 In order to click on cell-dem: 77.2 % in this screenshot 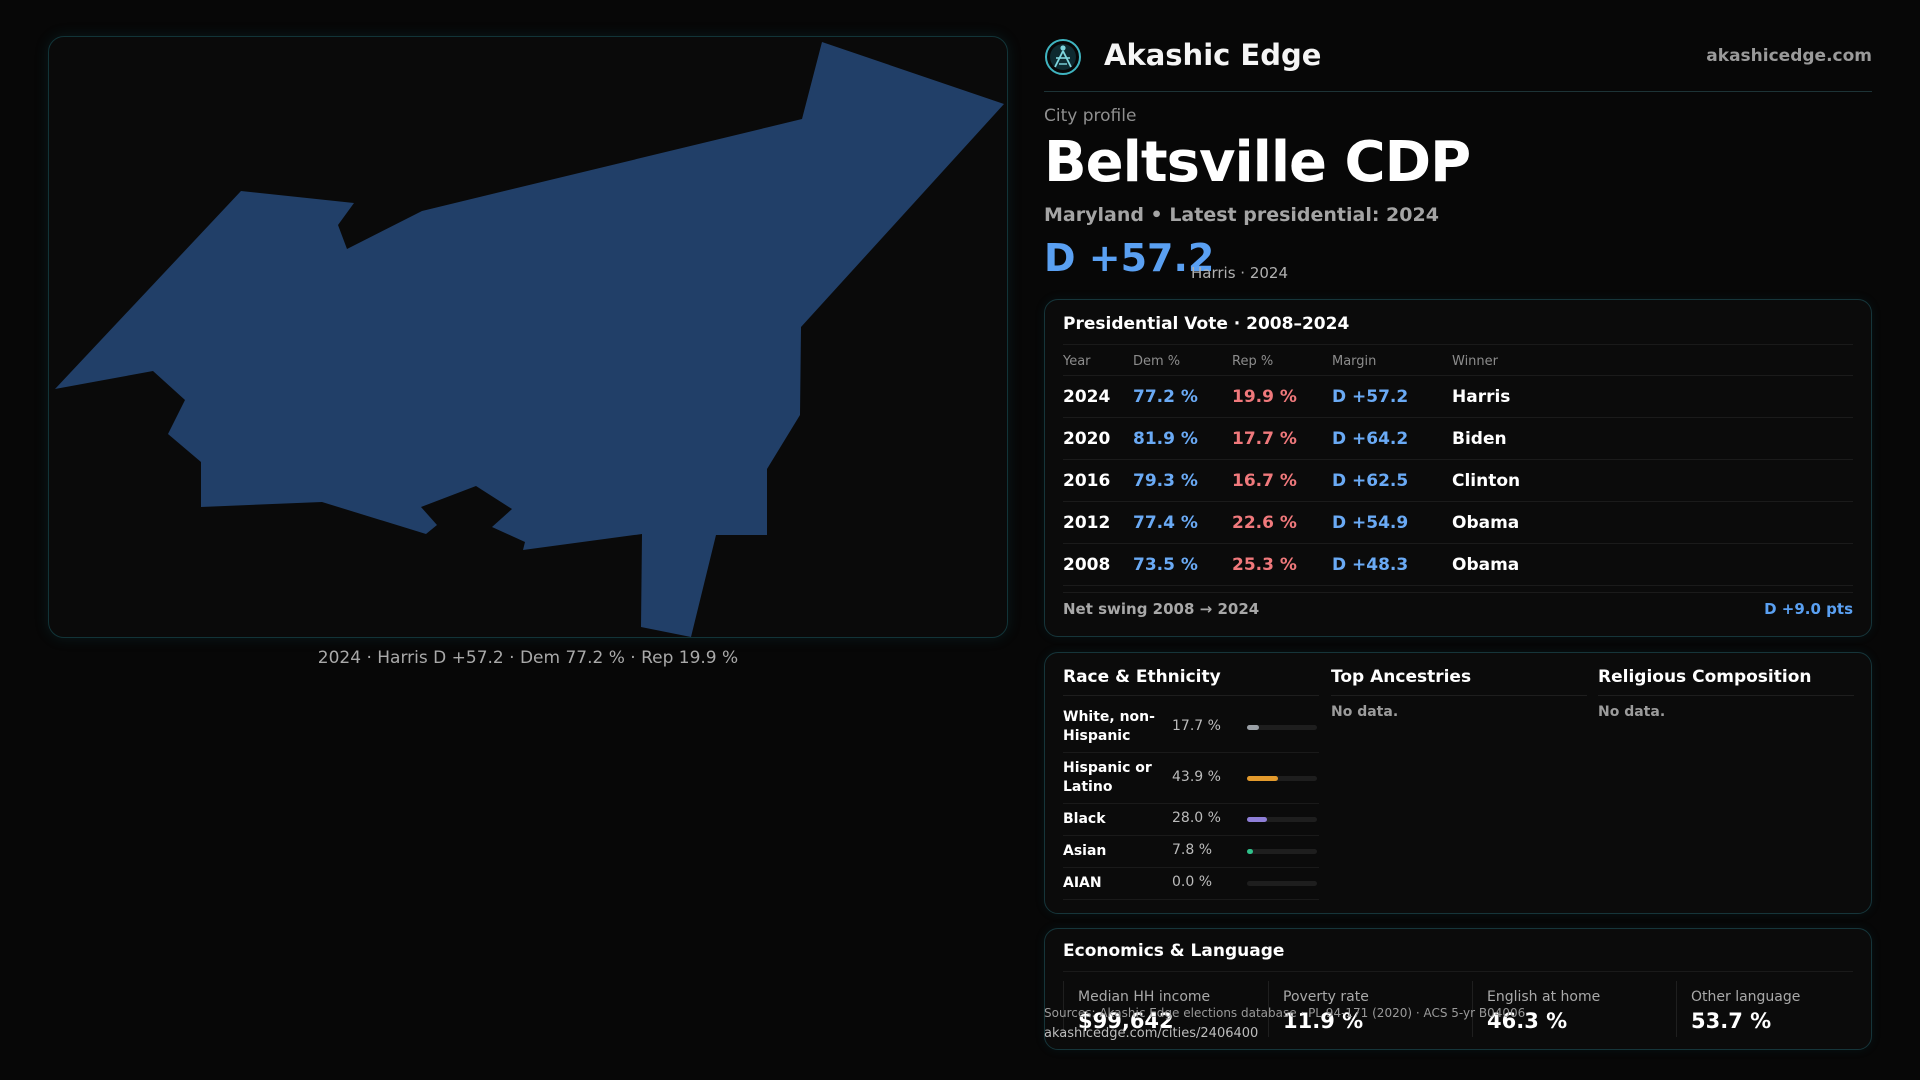, I will do `click(1165, 397)`.